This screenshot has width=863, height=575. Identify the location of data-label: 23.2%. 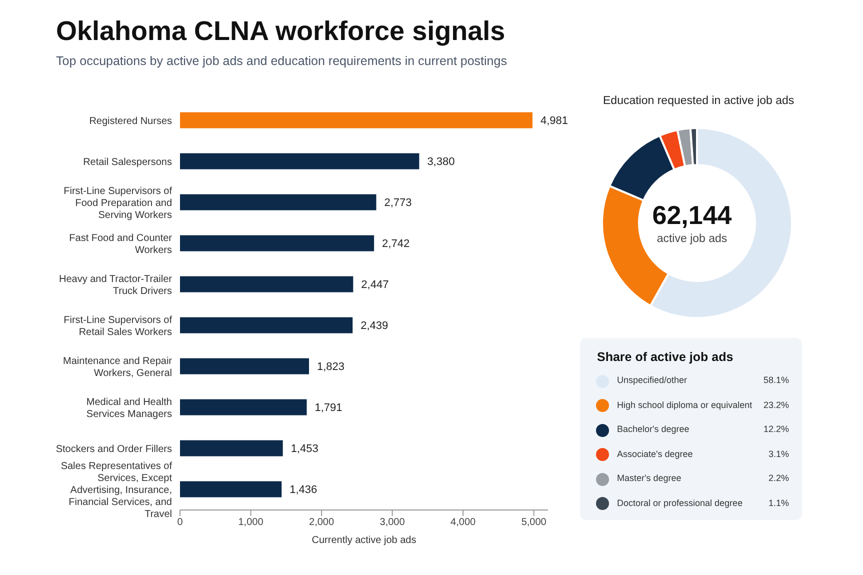
(776, 405).